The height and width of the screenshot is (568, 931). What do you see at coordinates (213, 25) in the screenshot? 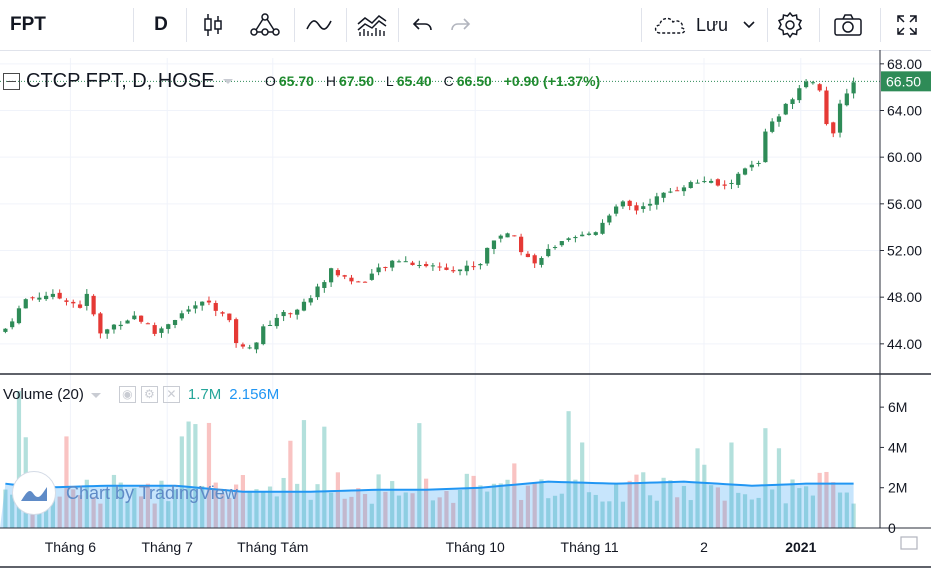
I see `candle-style-icon` at bounding box center [213, 25].